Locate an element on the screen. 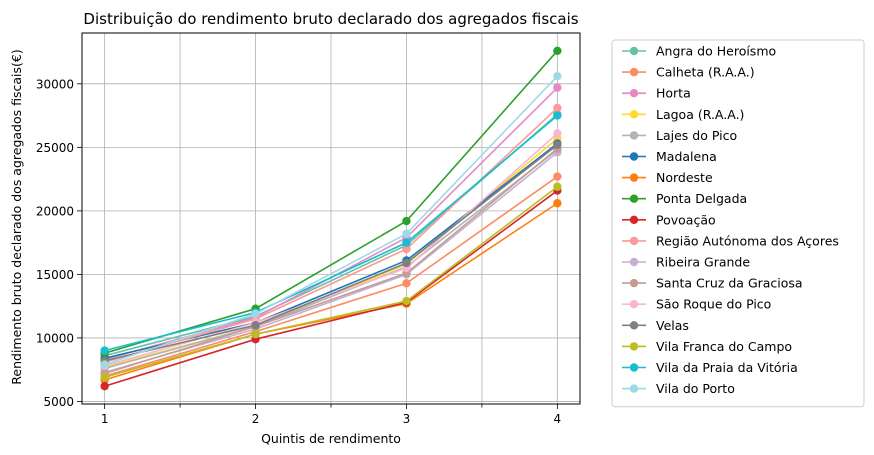  legend-label: Vila Franca do Campo is located at coordinates (724, 346).